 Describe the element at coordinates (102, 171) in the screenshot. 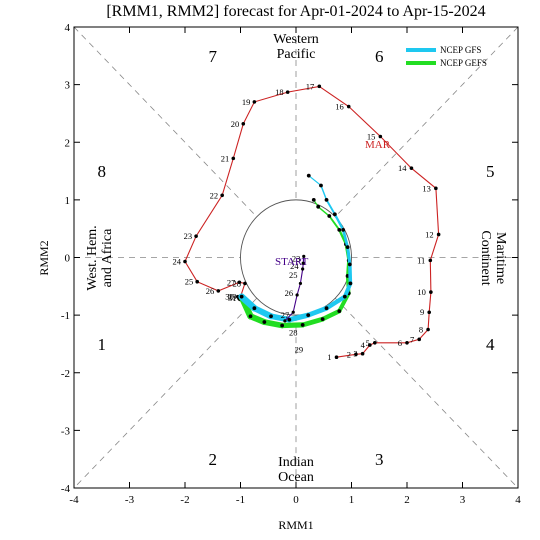

I see `phase-number-8: 8` at that location.